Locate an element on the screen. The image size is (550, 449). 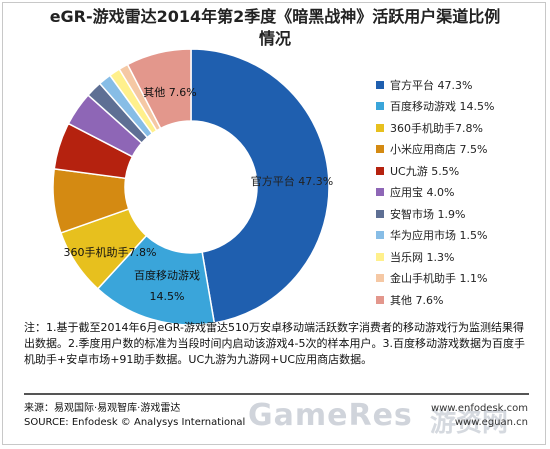
legend-item-6: 安智市场 1.9% is located at coordinates (461, 214).